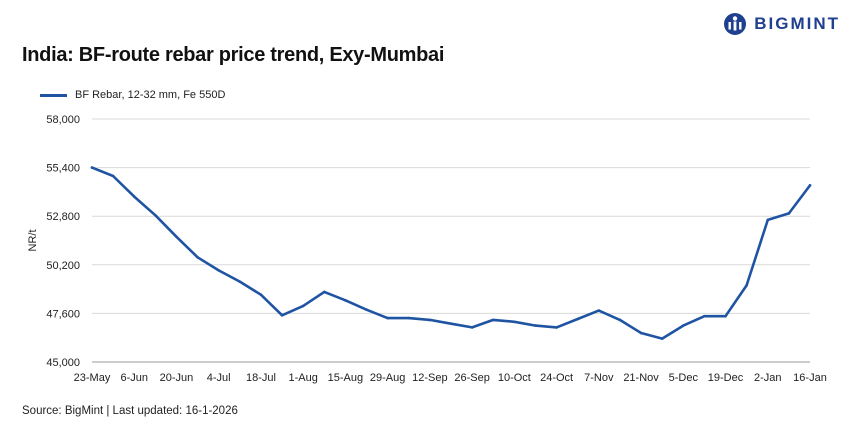 The width and height of the screenshot is (864, 432). Describe the element at coordinates (684, 378) in the screenshot. I see `x-tick-label: 5-Dec` at that location.